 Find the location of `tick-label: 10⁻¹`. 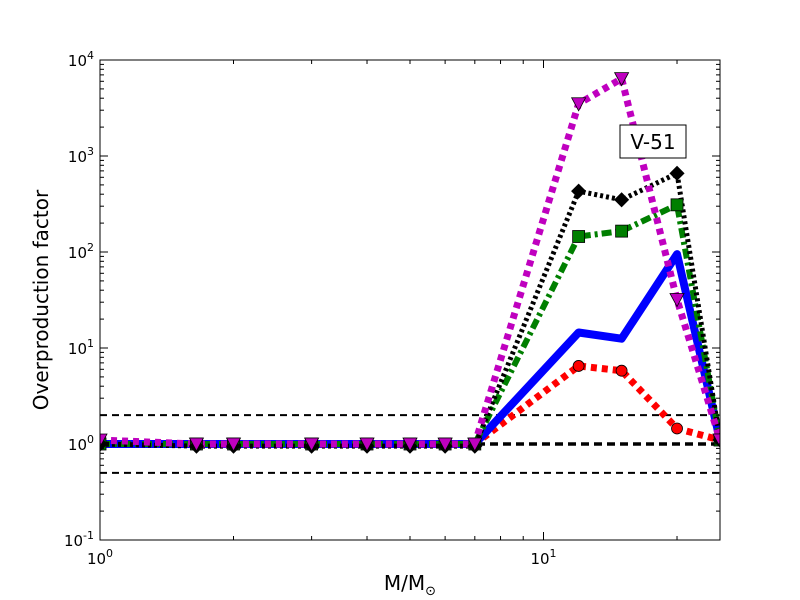

tick-label: 10⁻¹ is located at coordinates (79, 539).